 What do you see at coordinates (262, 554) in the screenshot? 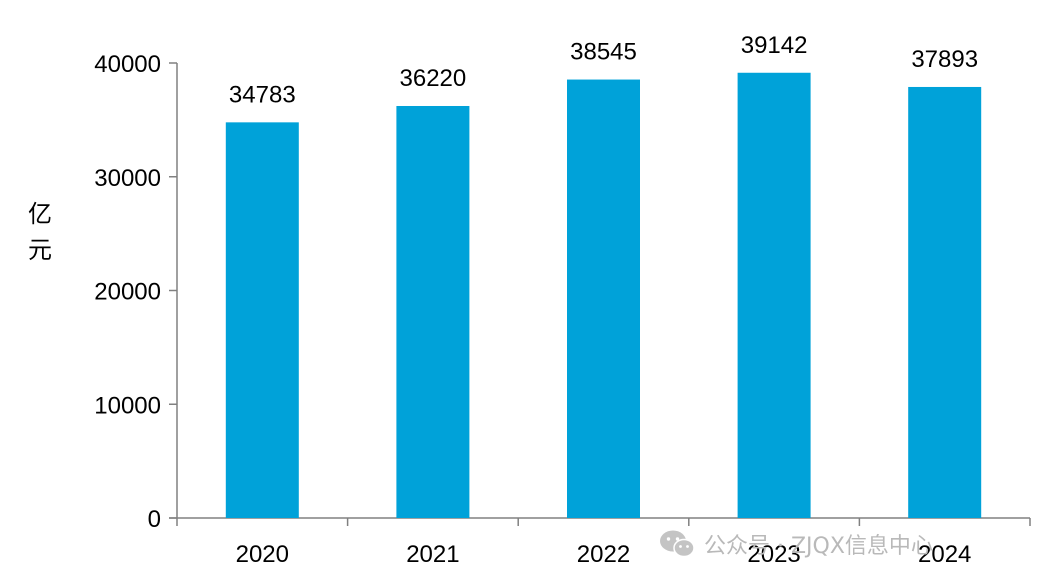
I see `x-tick-label: 2020` at bounding box center [262, 554].